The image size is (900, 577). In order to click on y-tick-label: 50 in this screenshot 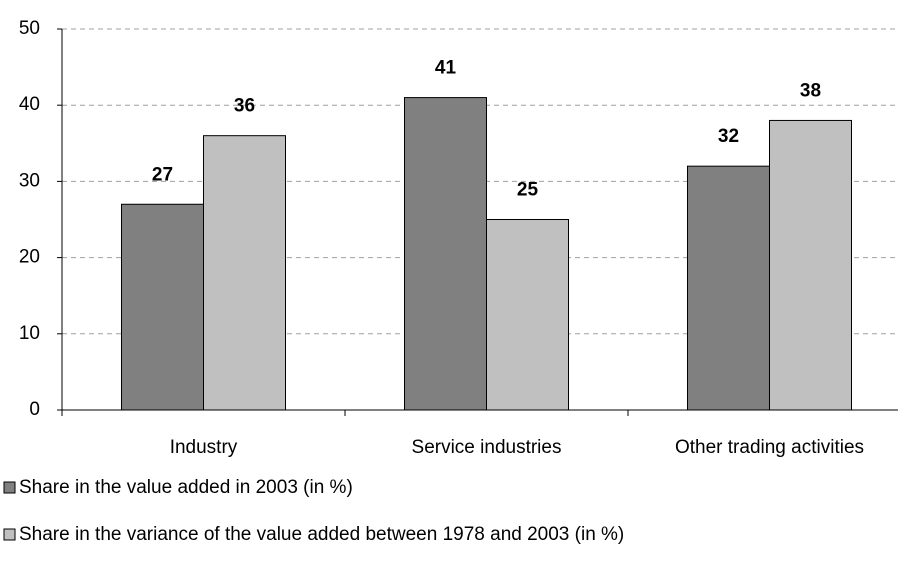, I will do `click(29, 28)`.